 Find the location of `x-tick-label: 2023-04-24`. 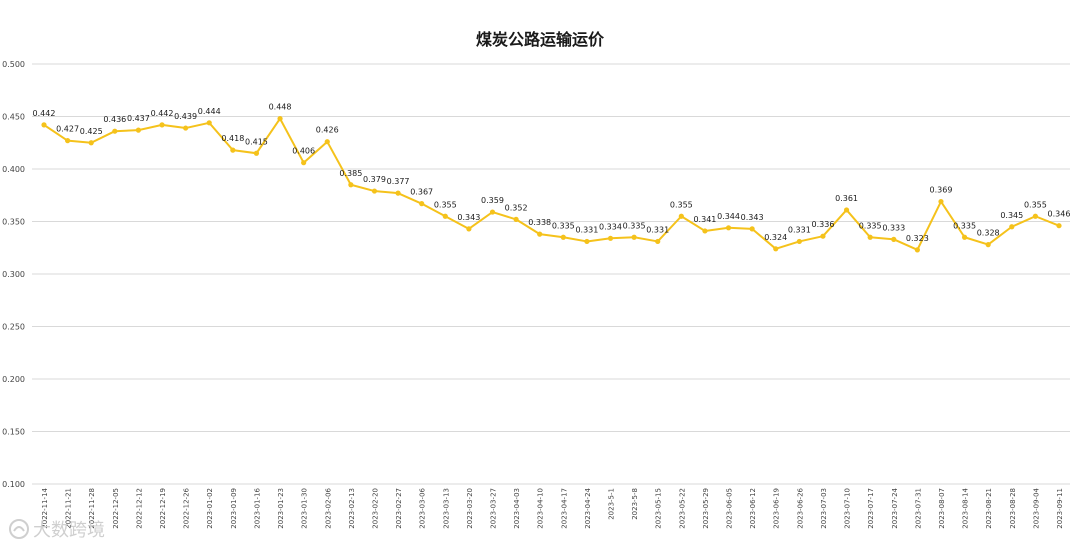

x-tick-label: 2023-04-24 is located at coordinates (588, 507).